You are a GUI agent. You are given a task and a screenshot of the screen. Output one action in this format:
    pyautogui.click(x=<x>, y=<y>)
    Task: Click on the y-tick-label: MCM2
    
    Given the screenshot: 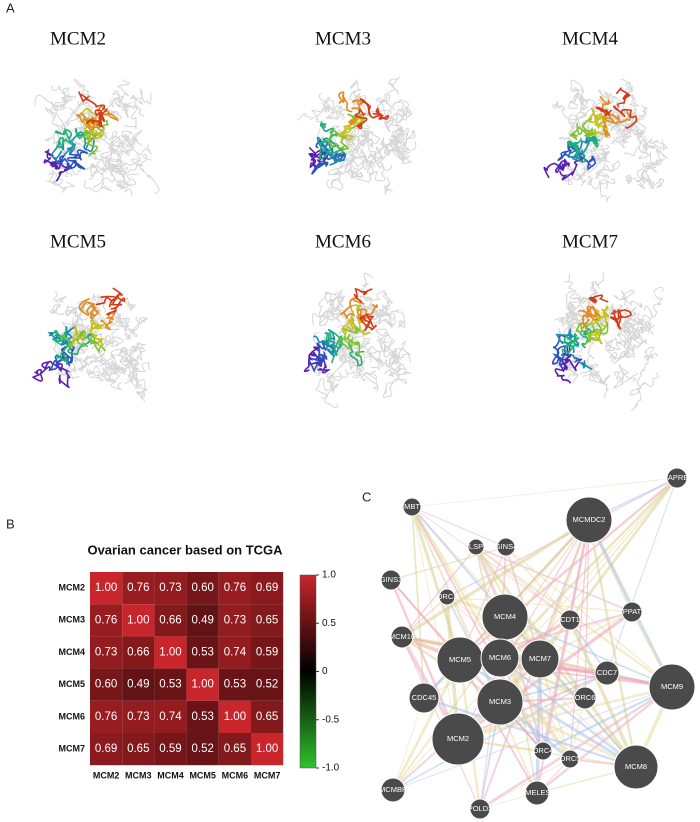 What is the action you would take?
    pyautogui.click(x=72, y=587)
    